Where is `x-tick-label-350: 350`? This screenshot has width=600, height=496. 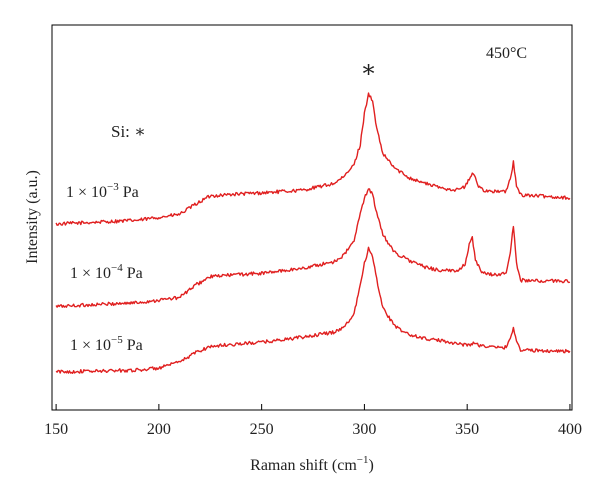 x-tick-label-350: 350 is located at coordinates (467, 429).